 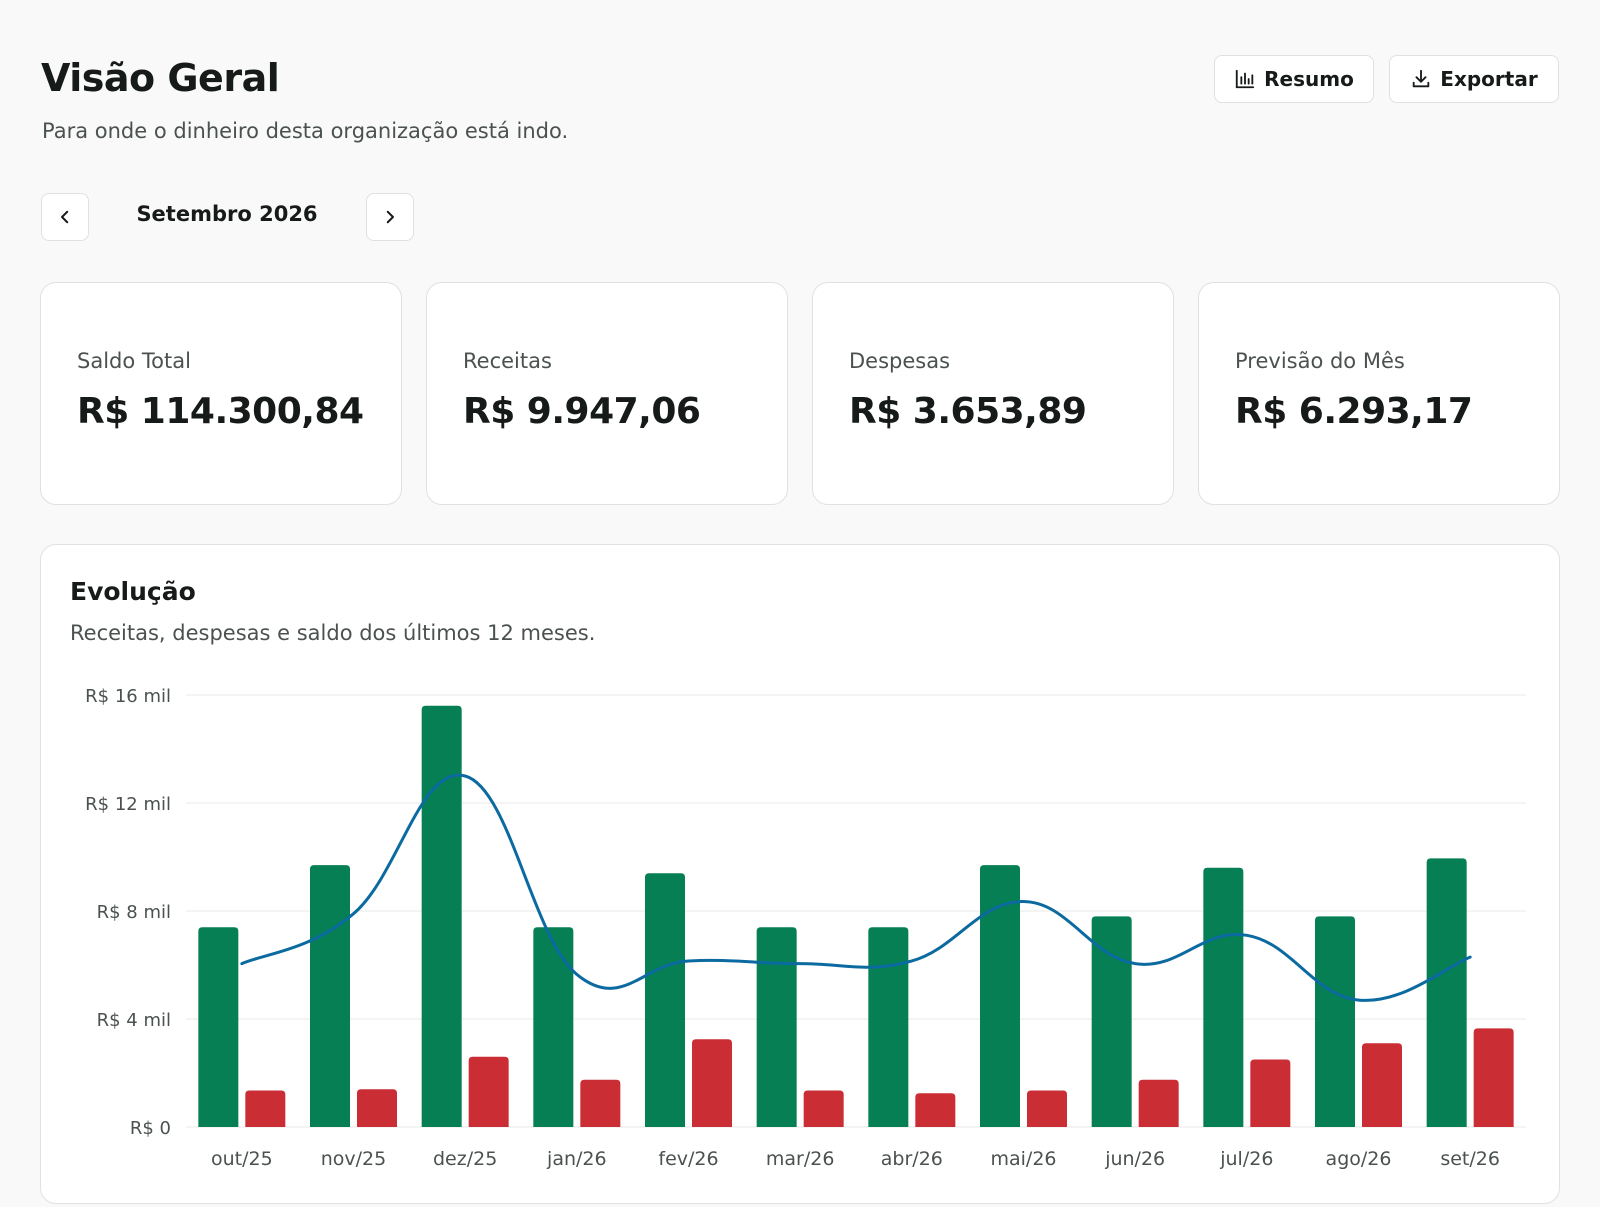 I want to click on card-value: R$ 6.293,17, so click(x=1354, y=411).